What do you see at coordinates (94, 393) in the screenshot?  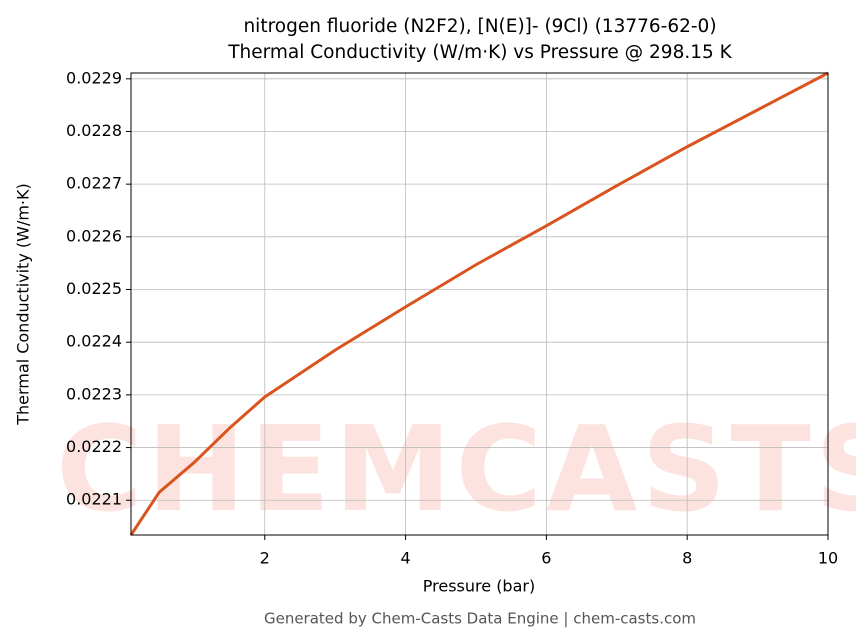 I see `y-tick-label: 0.0223` at bounding box center [94, 393].